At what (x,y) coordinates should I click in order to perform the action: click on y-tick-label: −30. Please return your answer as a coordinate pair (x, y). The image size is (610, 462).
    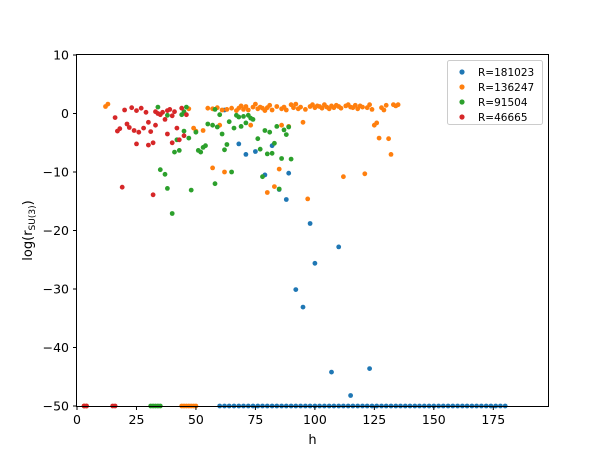
    Looking at the image, I should click on (56, 289).